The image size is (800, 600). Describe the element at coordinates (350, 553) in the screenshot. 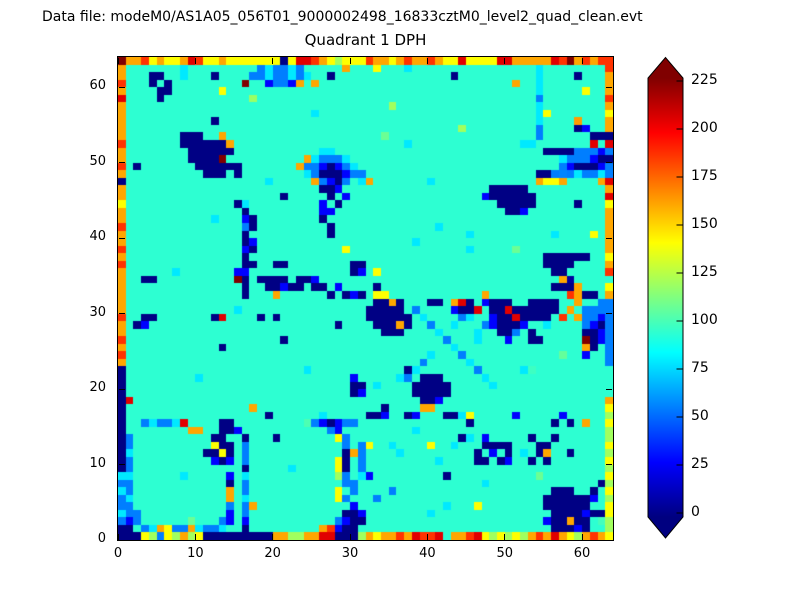

I see `x-tick-label: 30` at that location.